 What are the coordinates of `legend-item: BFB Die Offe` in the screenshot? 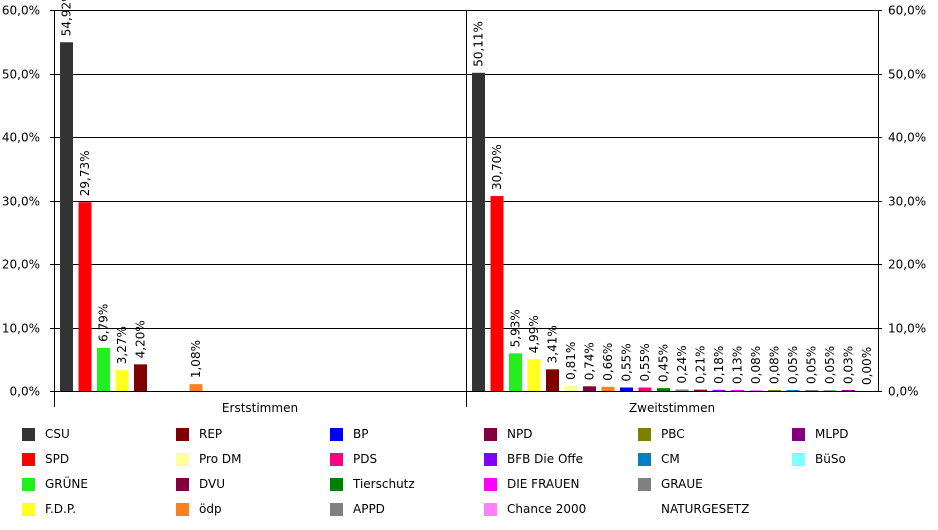 It's located at (533, 459).